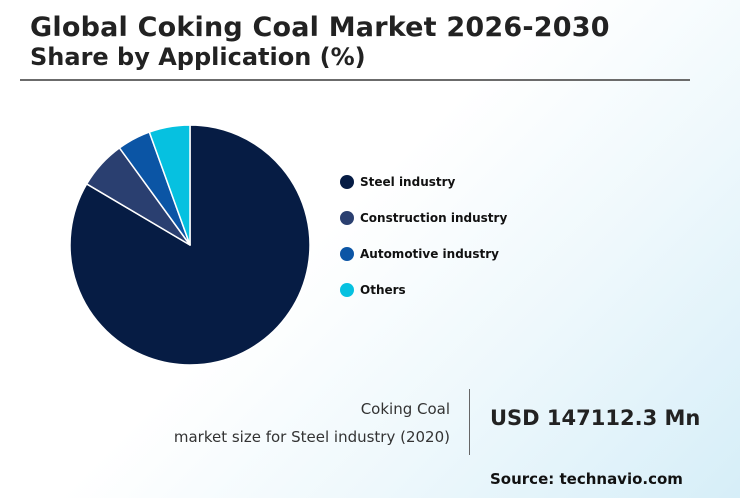 The height and width of the screenshot is (498, 740). I want to click on legend-label-automotive-industry: Automotive industry, so click(429, 254).